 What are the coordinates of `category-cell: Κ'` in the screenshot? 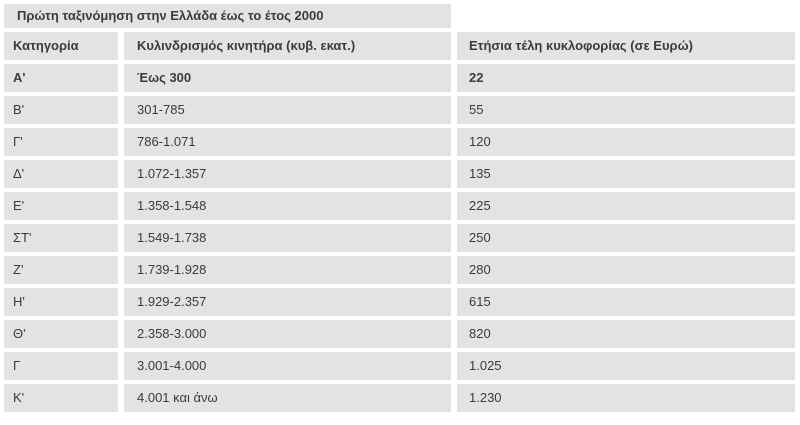 It's located at (61, 398).